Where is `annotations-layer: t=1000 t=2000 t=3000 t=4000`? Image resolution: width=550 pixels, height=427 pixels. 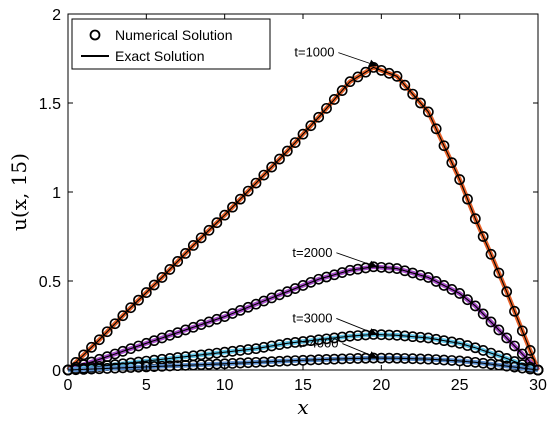 annotations-layer: t=1000 t=2000 t=3000 t=4000 is located at coordinates (335, 202).